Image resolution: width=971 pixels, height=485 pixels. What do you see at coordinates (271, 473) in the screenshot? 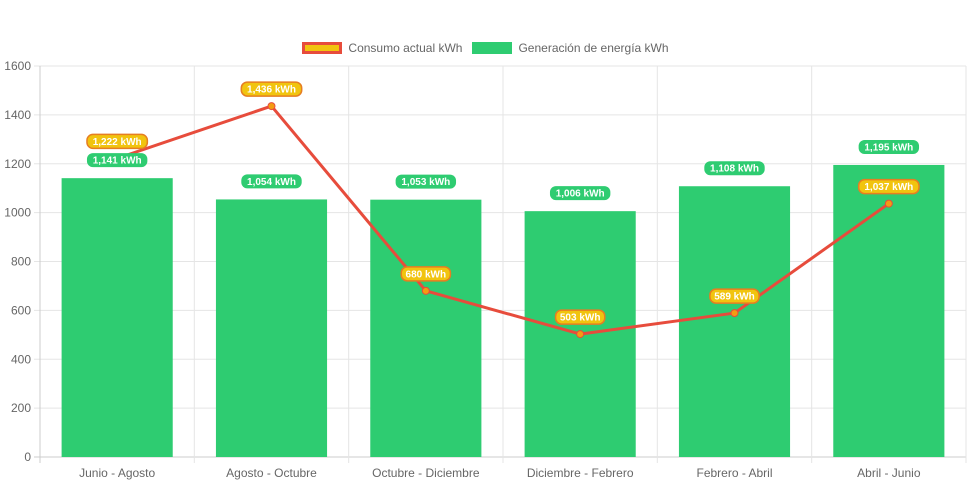
I see `x-tick-label: Agosto - Octubre` at bounding box center [271, 473].